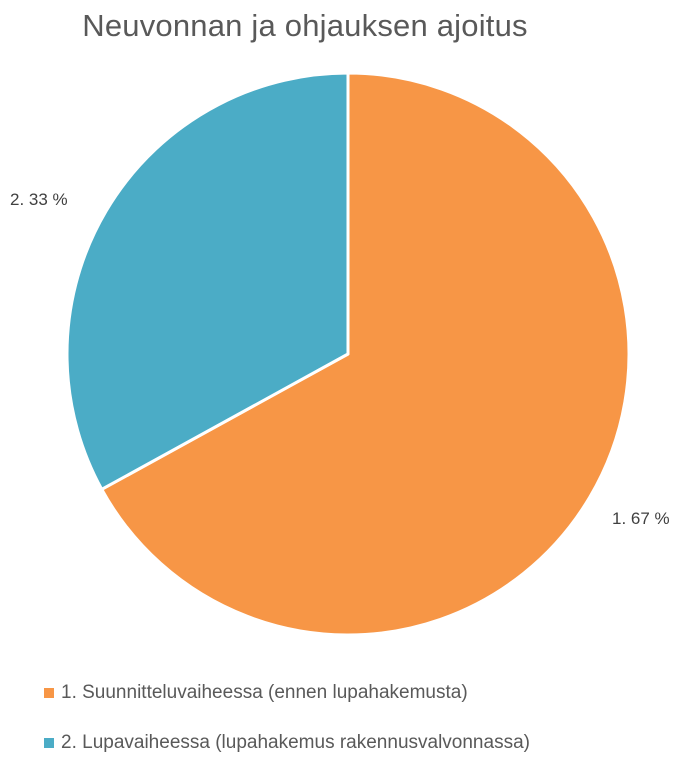  Describe the element at coordinates (39, 199) in the screenshot. I see `data-label-2: 2. 33 %` at that location.